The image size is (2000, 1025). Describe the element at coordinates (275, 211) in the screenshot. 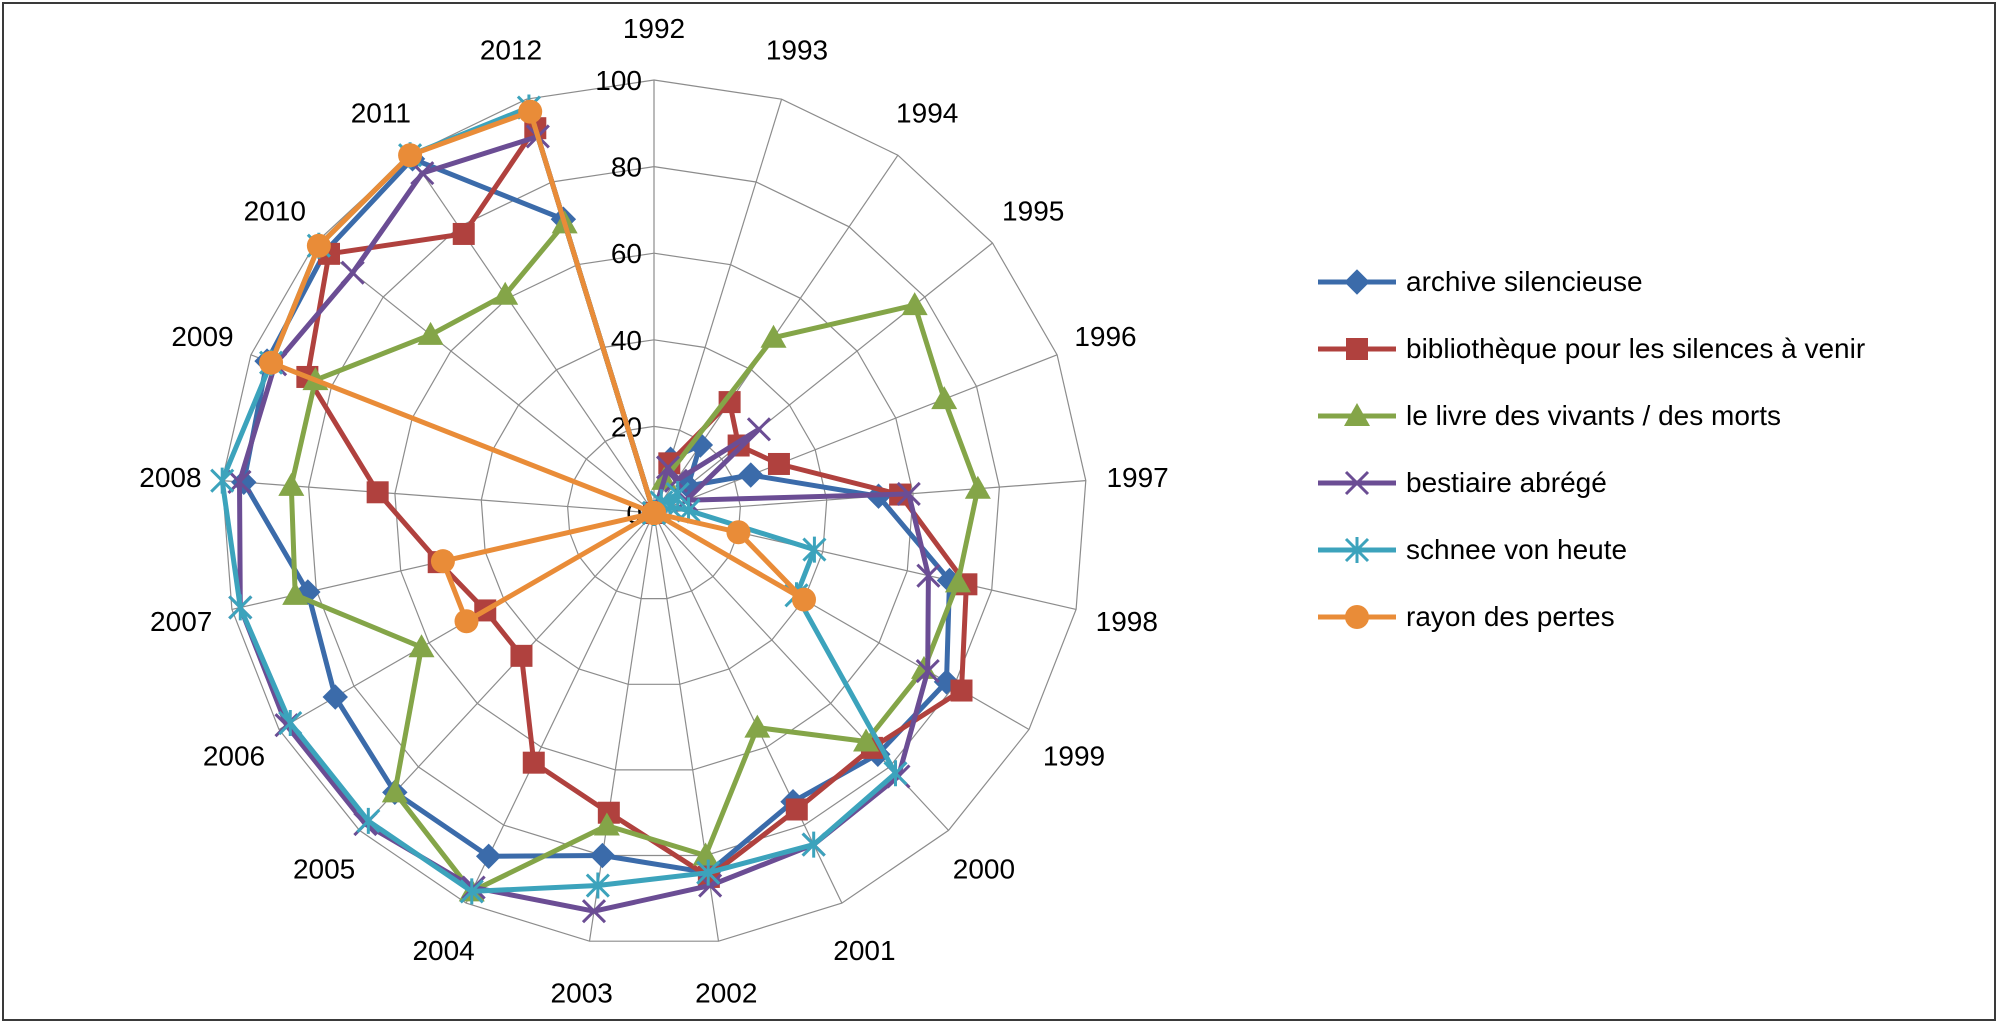

I see `category-label-2010: 2010` at that location.